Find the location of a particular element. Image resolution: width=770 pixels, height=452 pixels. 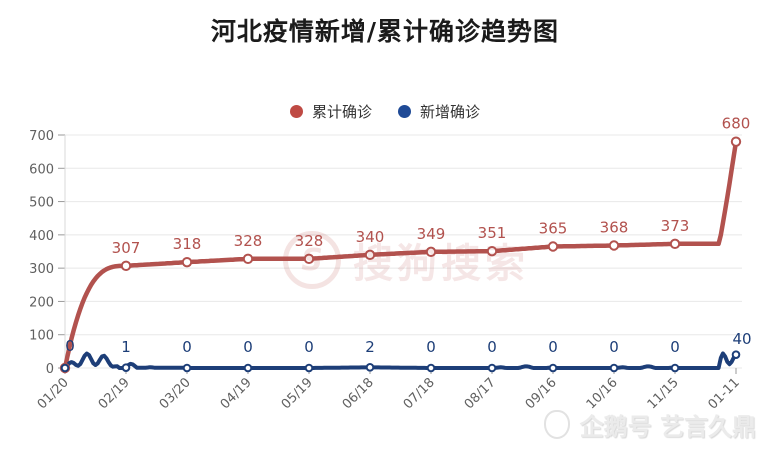

svg-text: 300 is located at coordinates (41, 269).